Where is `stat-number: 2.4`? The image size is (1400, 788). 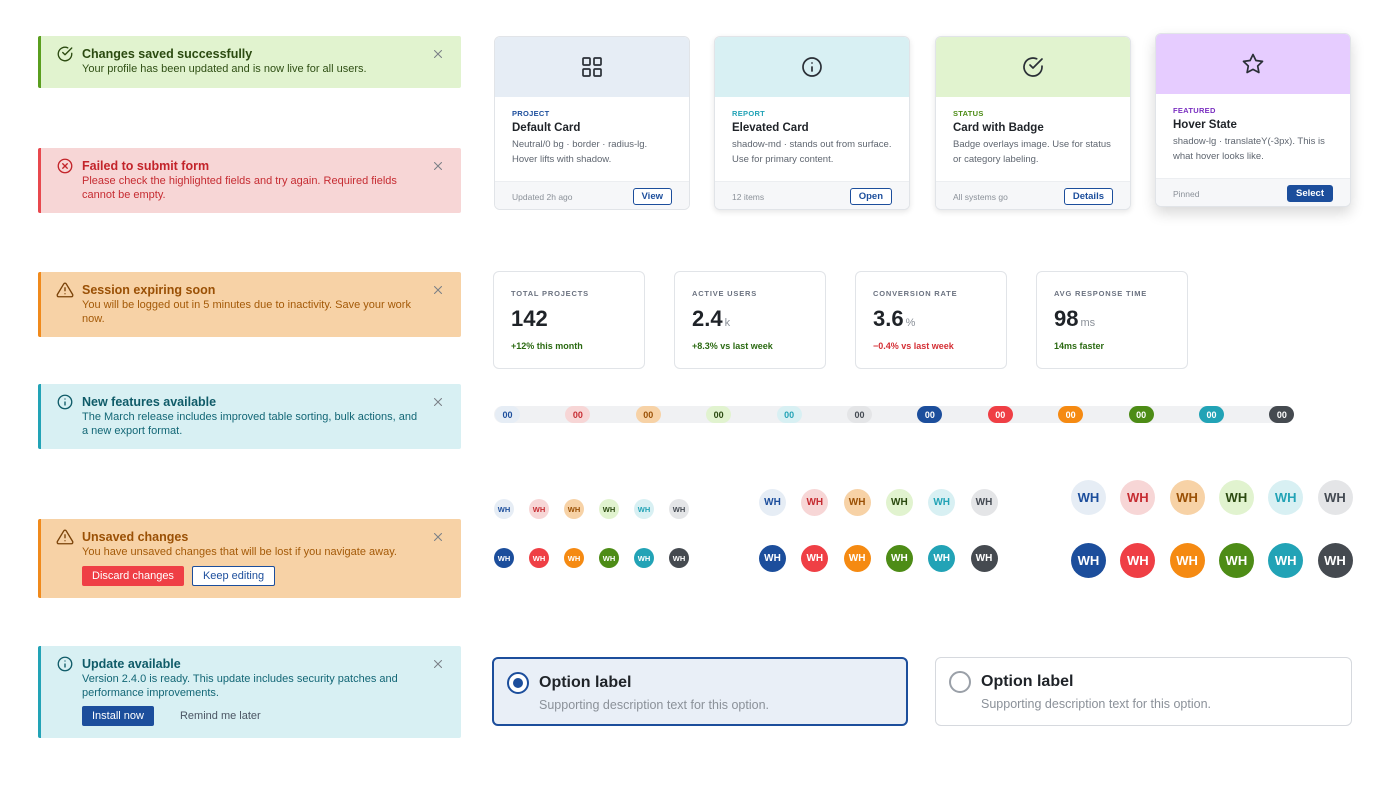 stat-number: 2.4 is located at coordinates (707, 318).